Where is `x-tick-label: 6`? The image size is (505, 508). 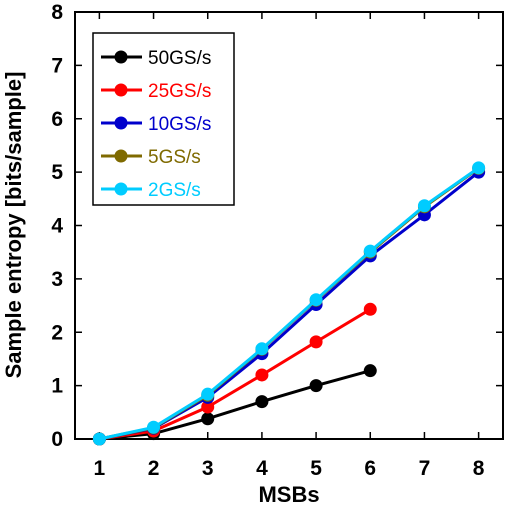 x-tick-label: 6 is located at coordinates (370, 468).